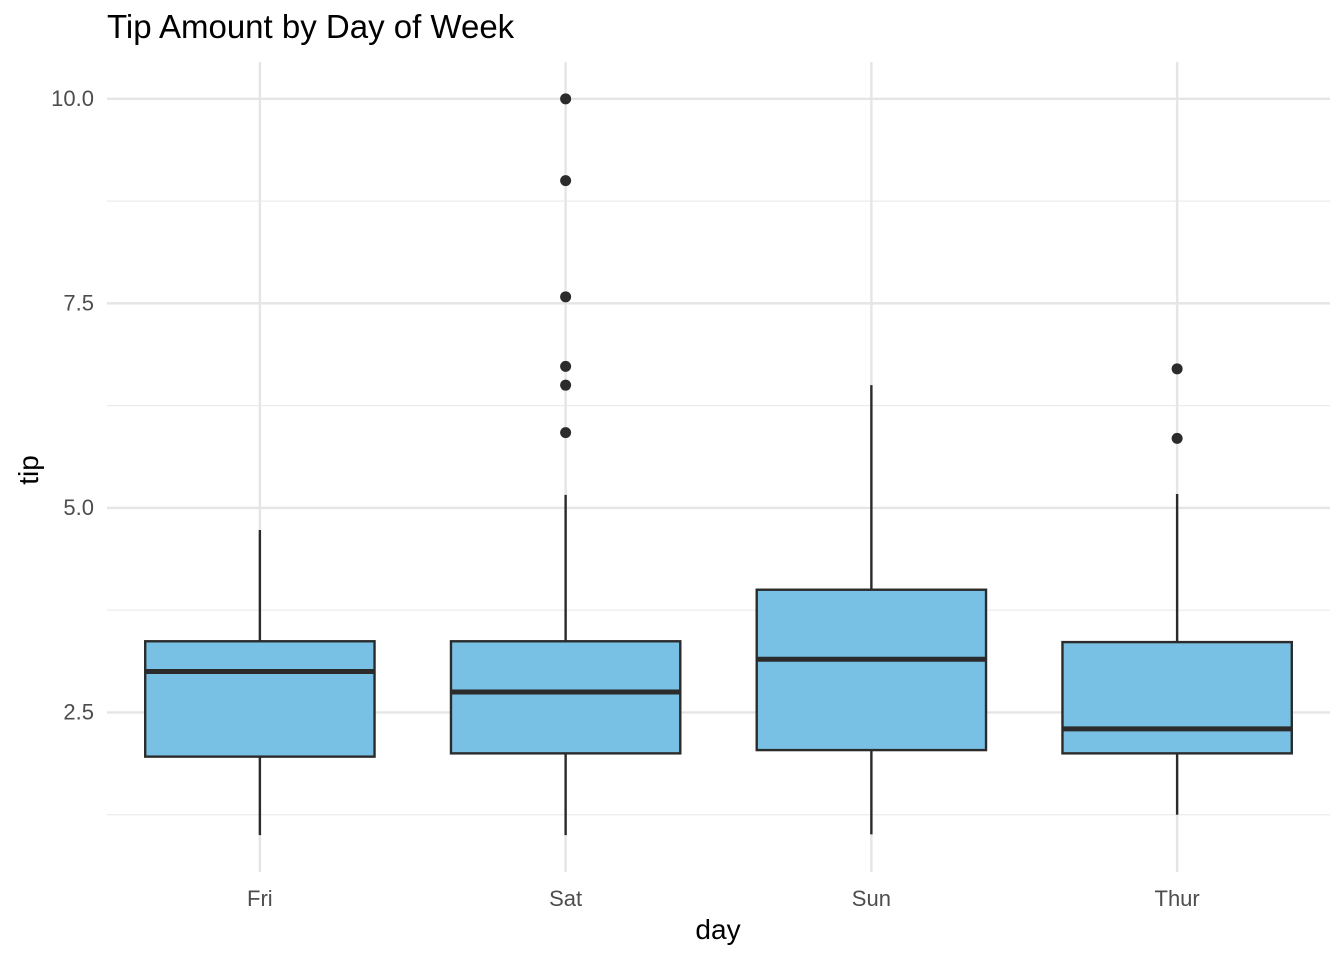  What do you see at coordinates (72, 405) in the screenshot?
I see `y-axis-ticks: 2.5 5.0 7.5 10.0` at bounding box center [72, 405].